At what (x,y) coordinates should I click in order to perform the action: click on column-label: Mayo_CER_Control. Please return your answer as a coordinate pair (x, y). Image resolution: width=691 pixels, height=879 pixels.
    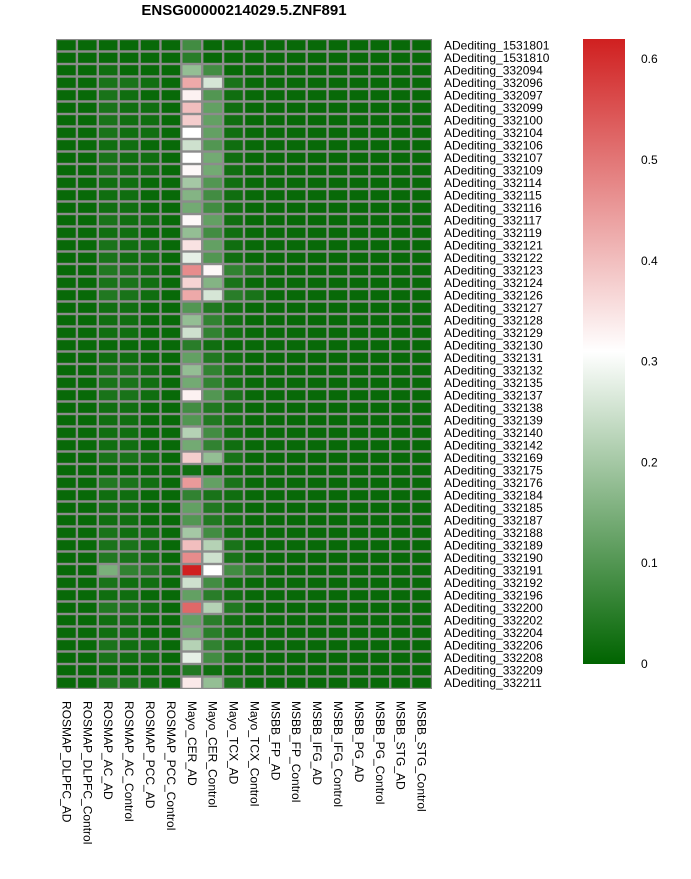
    Looking at the image, I should click on (213, 754).